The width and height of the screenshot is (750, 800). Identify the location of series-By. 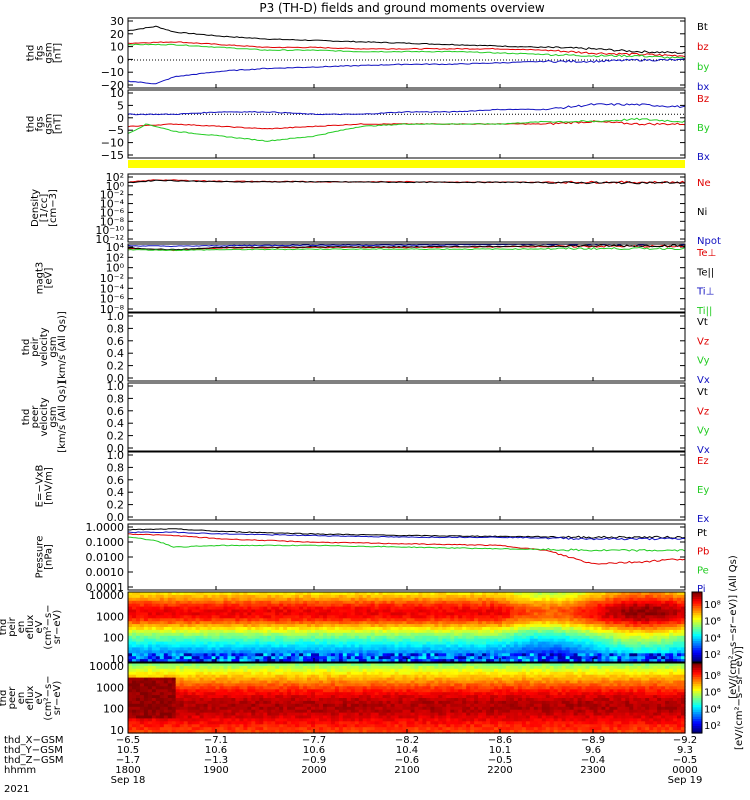
(406, 129).